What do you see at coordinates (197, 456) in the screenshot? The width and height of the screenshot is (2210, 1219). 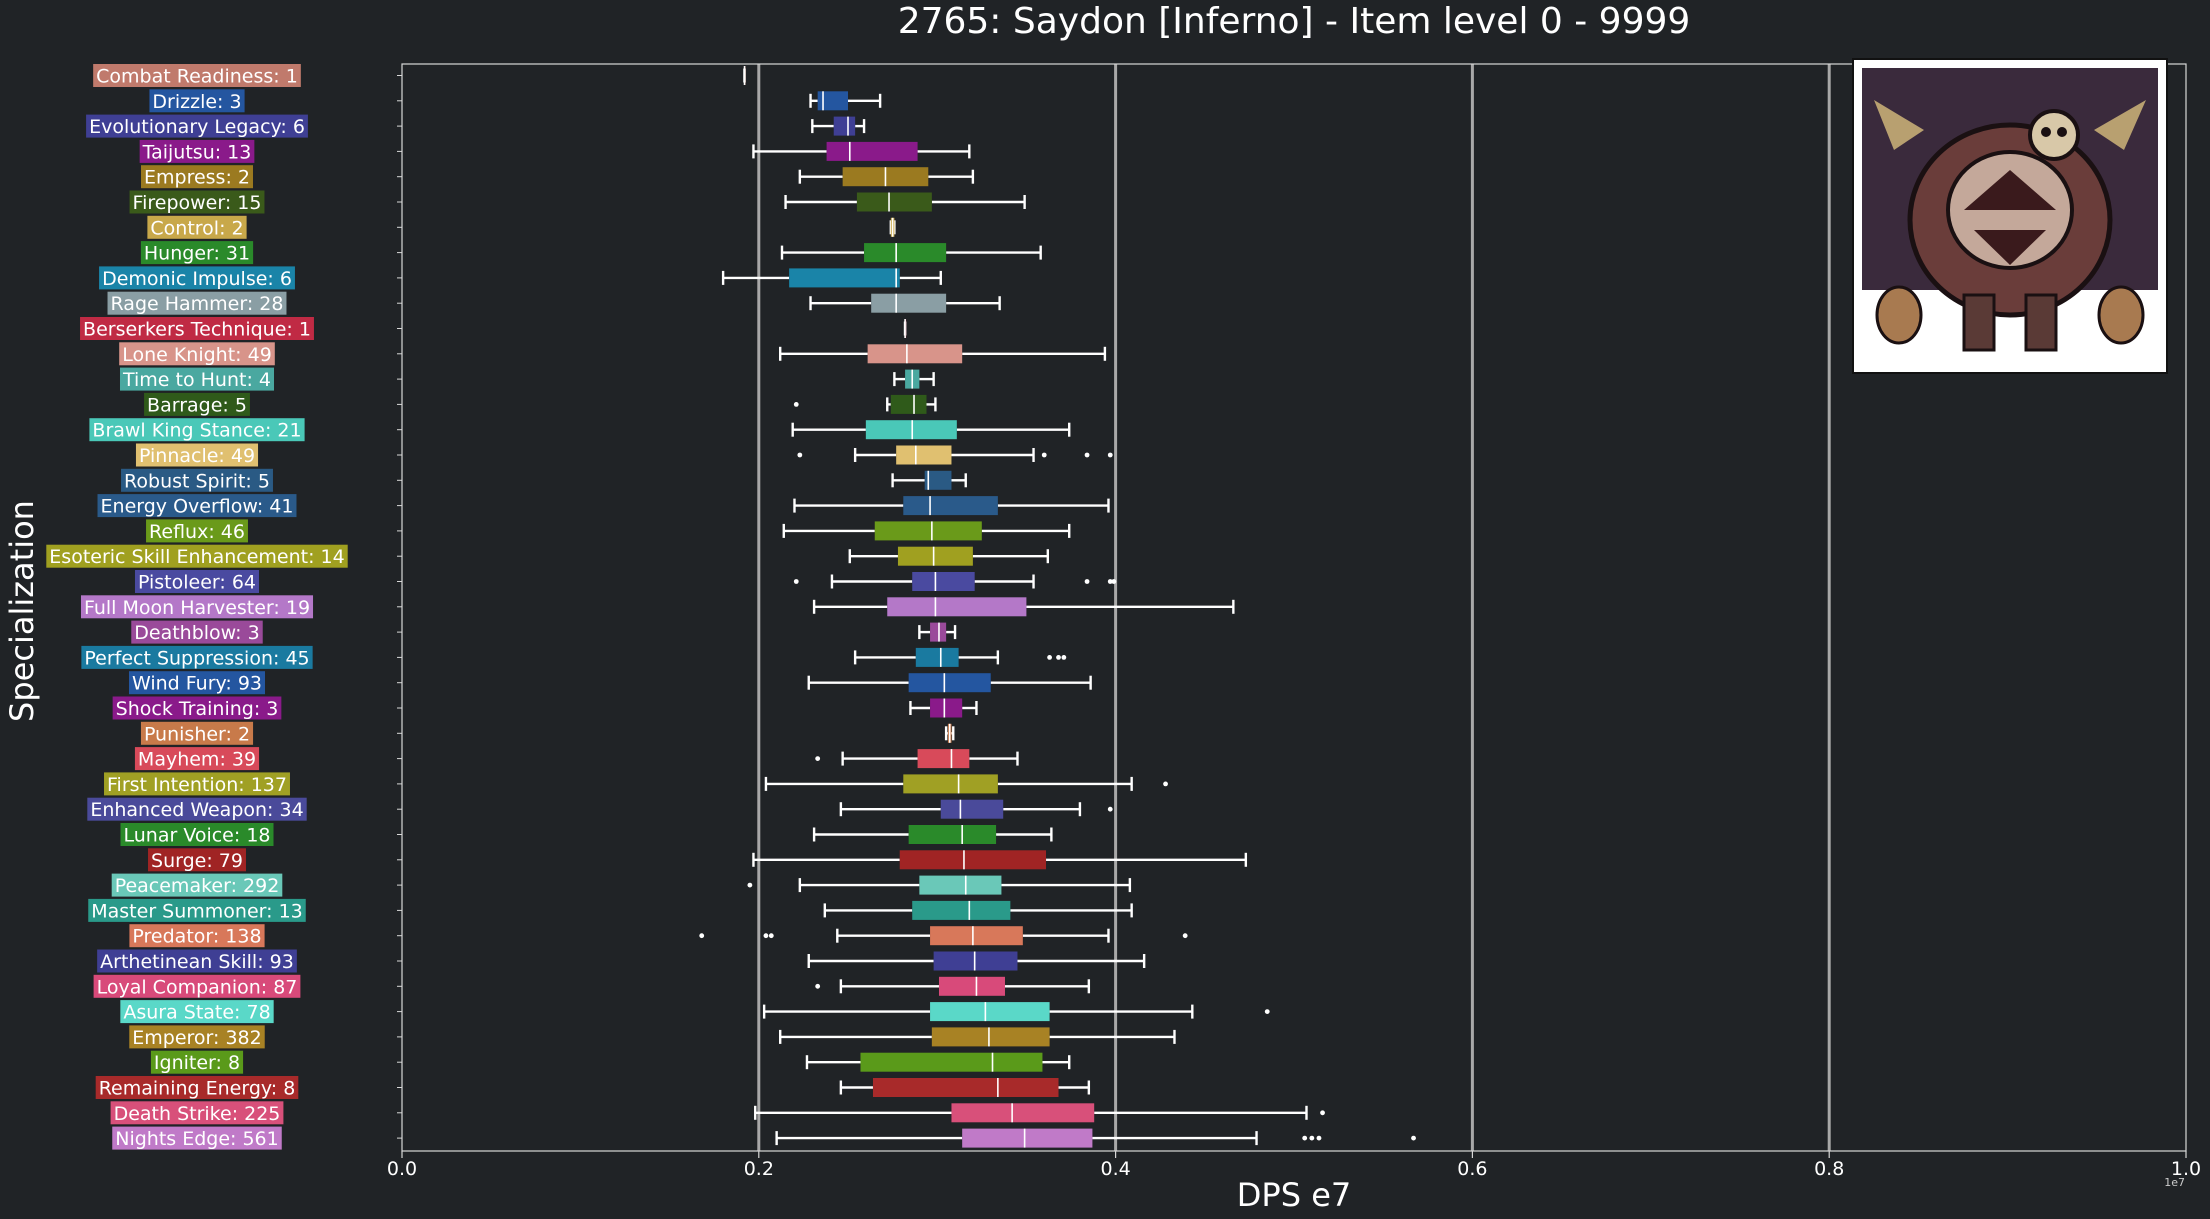 I see `category-label: Pinnacle: 49` at bounding box center [197, 456].